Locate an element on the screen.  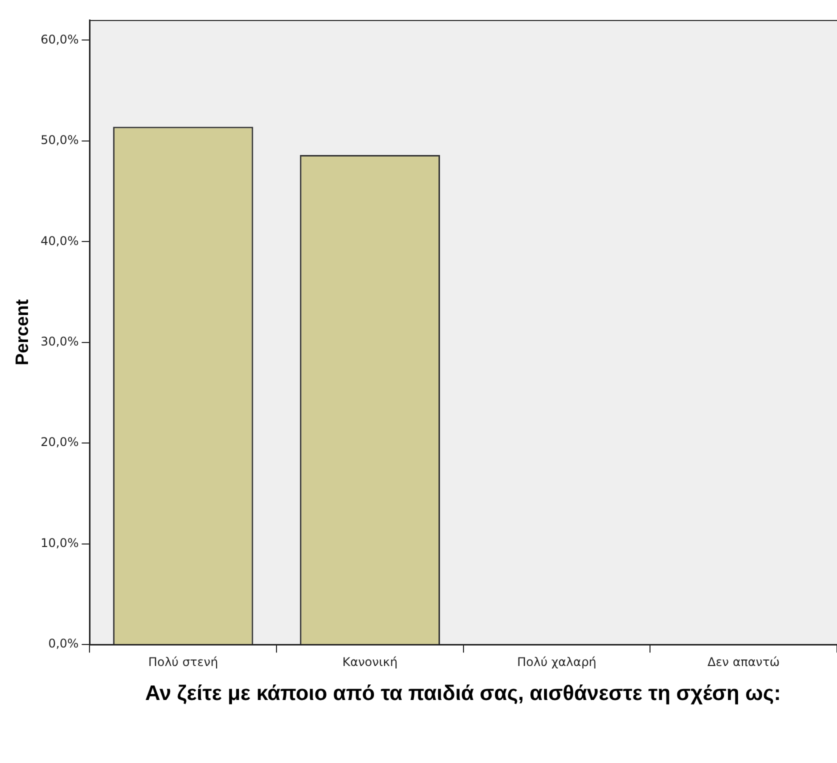
y-tick-label: 40,0% is located at coordinates (59, 241).